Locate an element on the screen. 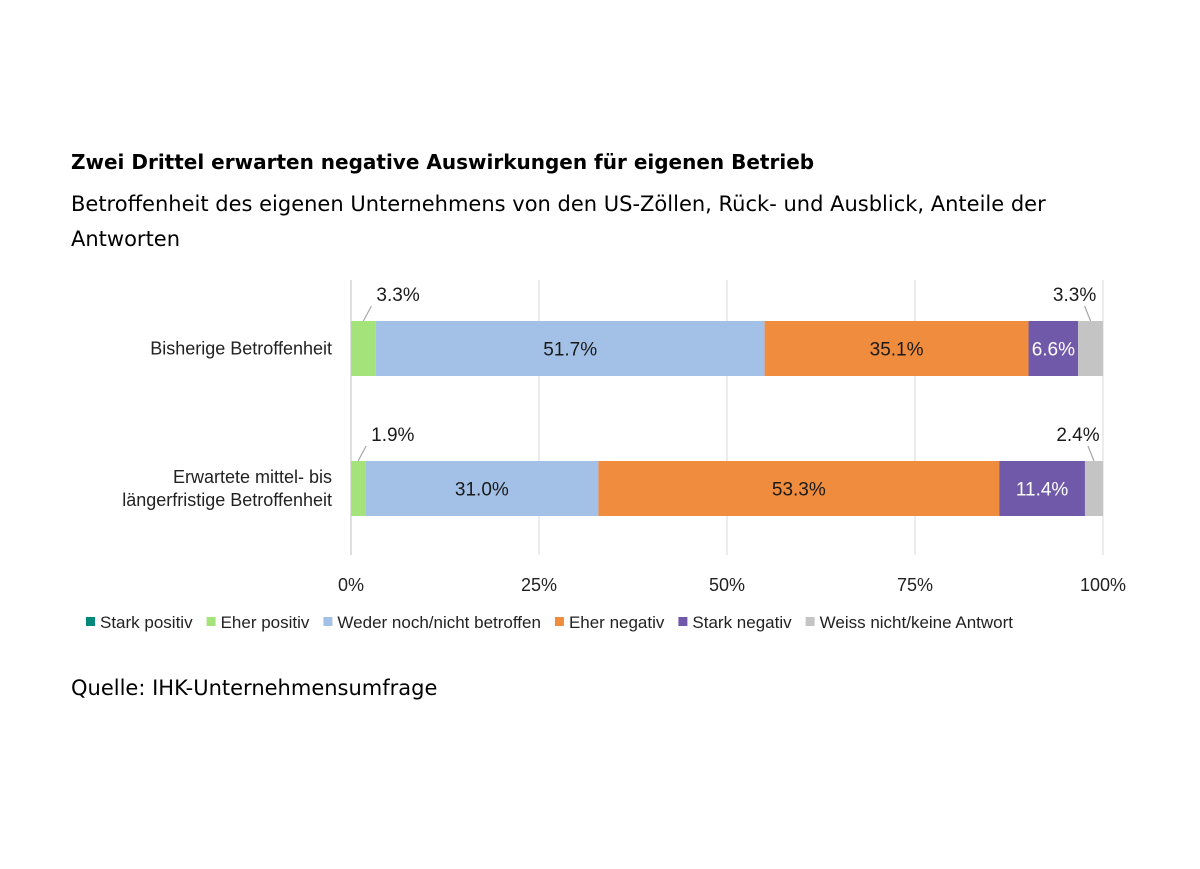  legend-label: Weder noch/nicht betroffen is located at coordinates (439, 622).